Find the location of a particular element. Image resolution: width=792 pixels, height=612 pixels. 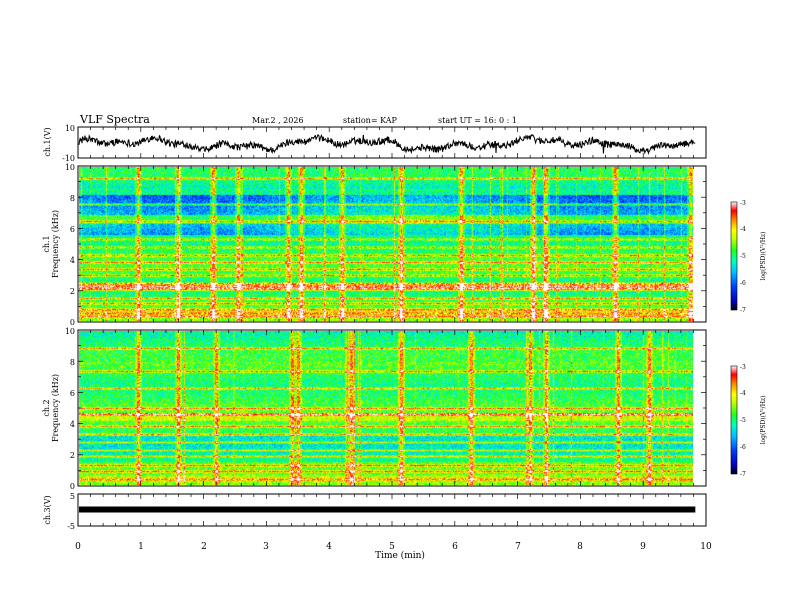

ch1-waveform-line is located at coordinates (387, 144).